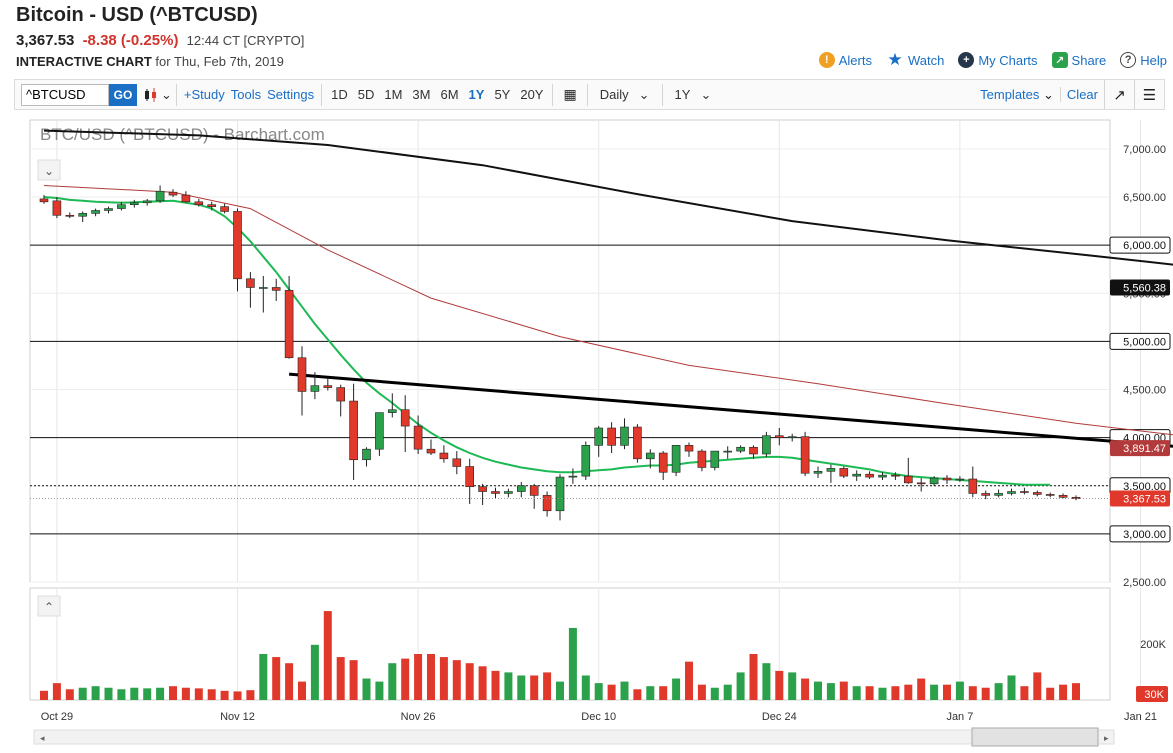 Image resolution: width=1173 pixels, height=753 pixels. What do you see at coordinates (393, 94) in the screenshot?
I see `range-1m: 1M` at bounding box center [393, 94].